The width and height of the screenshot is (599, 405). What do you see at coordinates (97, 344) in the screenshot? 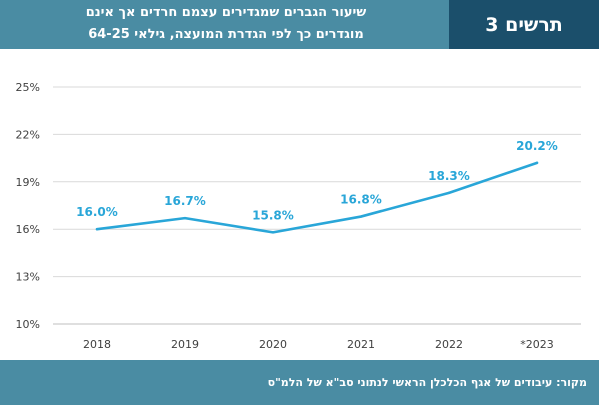
I see `x-tick-label: 2018` at bounding box center [97, 344].